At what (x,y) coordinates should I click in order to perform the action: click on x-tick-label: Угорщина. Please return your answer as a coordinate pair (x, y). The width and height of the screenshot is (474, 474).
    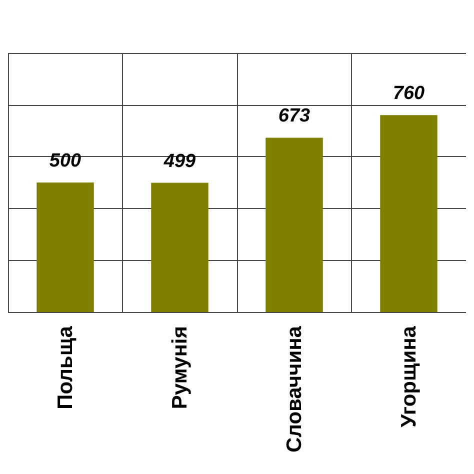
    Looking at the image, I should click on (408, 377).